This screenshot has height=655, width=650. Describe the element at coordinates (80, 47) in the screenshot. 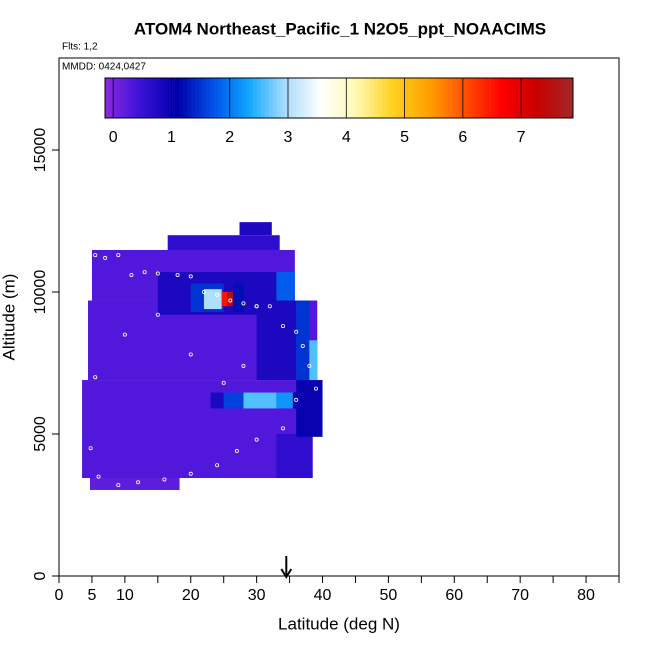

I see `subtitle: Flts: 1,2` at that location.